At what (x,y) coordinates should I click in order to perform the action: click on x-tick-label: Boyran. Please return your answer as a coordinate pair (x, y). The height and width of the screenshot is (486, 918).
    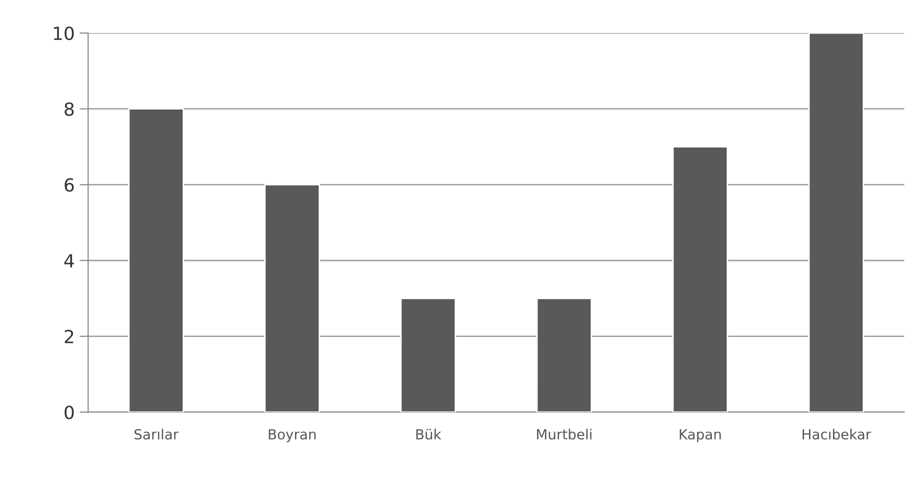
    Looking at the image, I should click on (292, 435).